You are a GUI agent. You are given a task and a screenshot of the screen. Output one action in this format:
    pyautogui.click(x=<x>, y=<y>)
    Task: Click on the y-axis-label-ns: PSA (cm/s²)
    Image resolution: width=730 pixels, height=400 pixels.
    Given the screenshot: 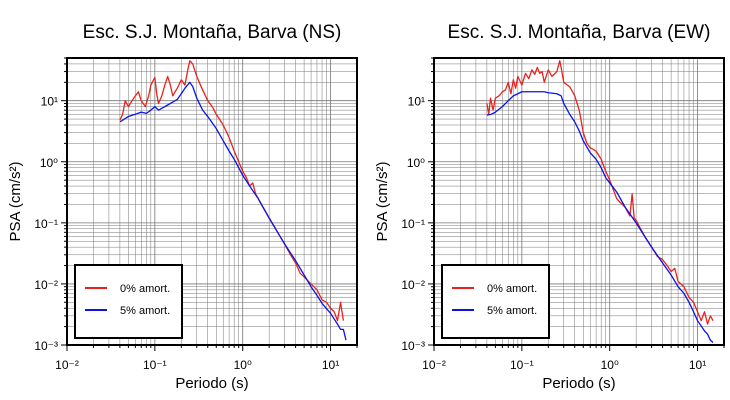 What is the action you would take?
    pyautogui.click(x=15, y=201)
    